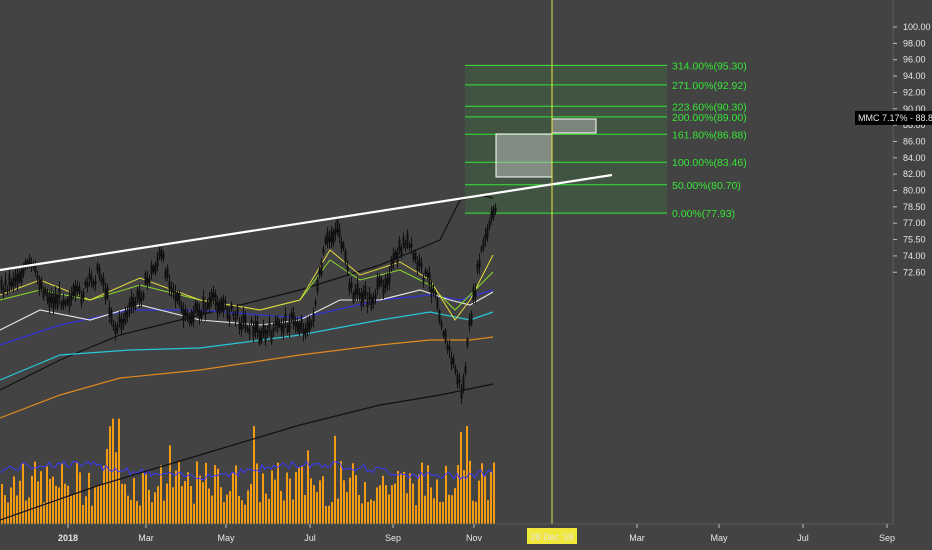 The height and width of the screenshot is (550, 932). I want to click on fib-level-label: 50.00%(80.70), so click(706, 186).